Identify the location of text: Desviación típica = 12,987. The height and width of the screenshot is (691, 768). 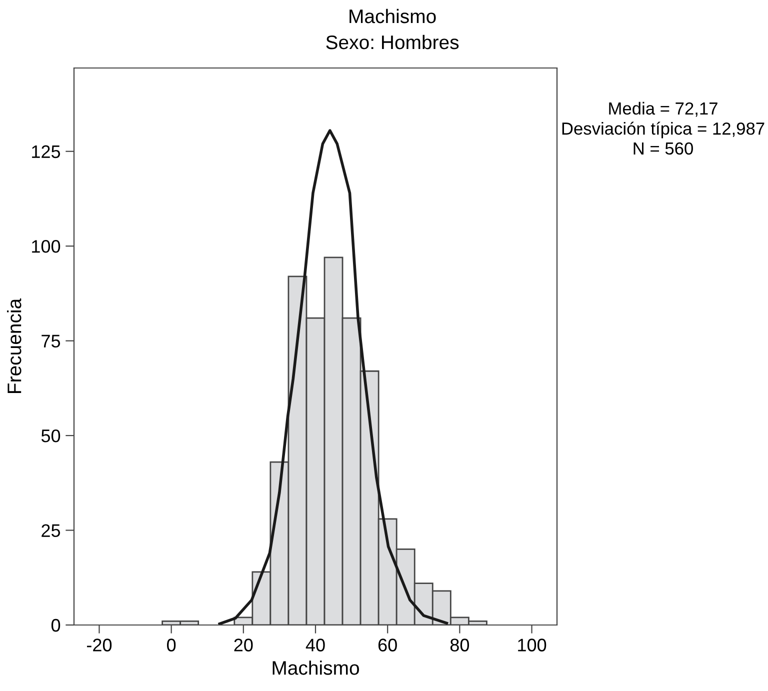
(663, 130).